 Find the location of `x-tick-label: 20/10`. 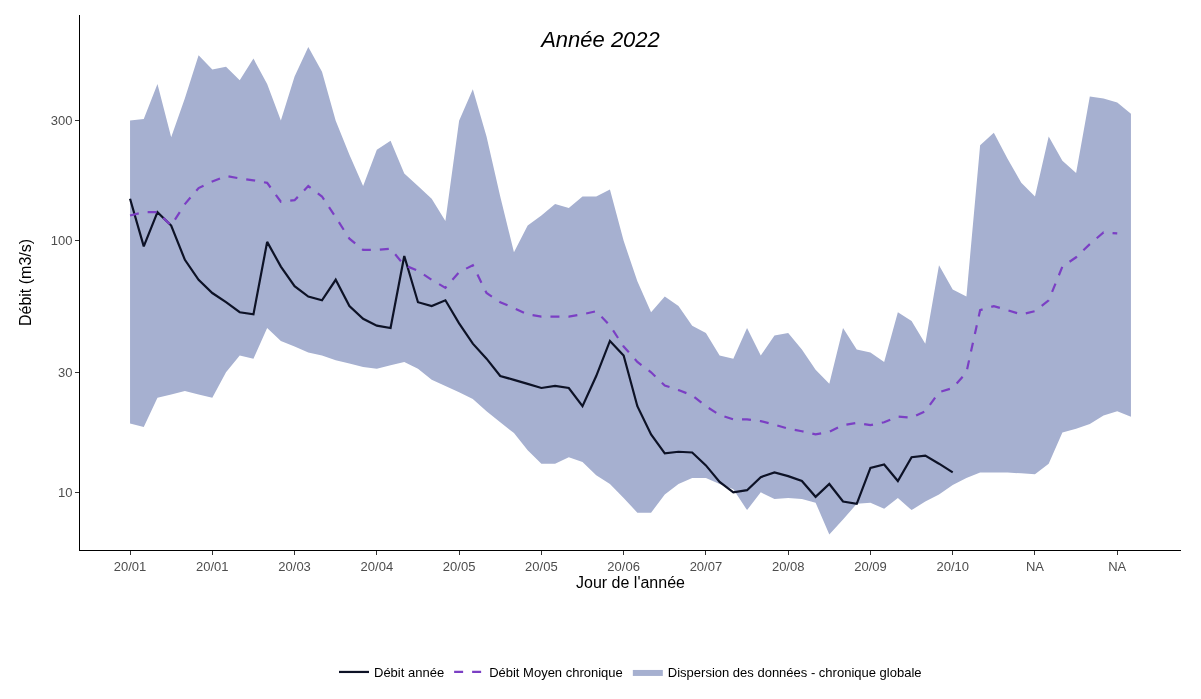

x-tick-label: 20/10 is located at coordinates (952, 566).